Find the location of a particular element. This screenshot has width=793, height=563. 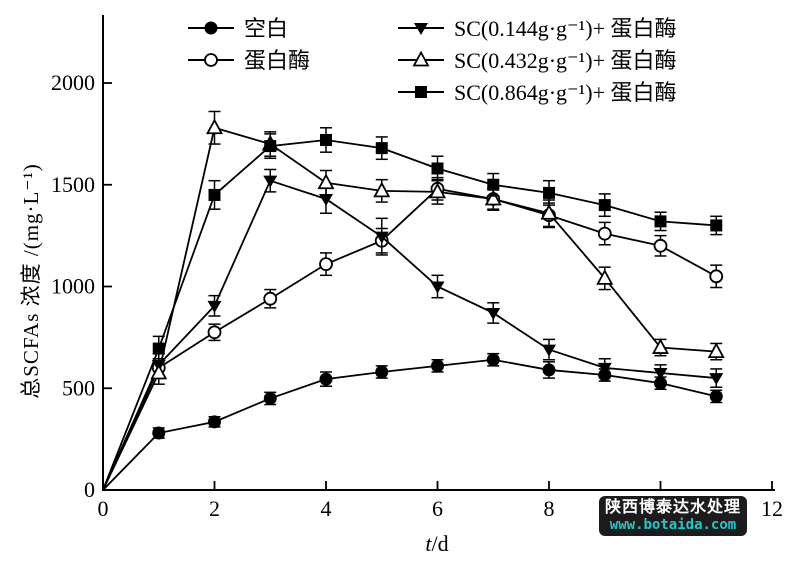

legend-item-sc-0144: SC(0.144g·g⁻¹)+ 蛋白酶 is located at coordinates (537, 28).